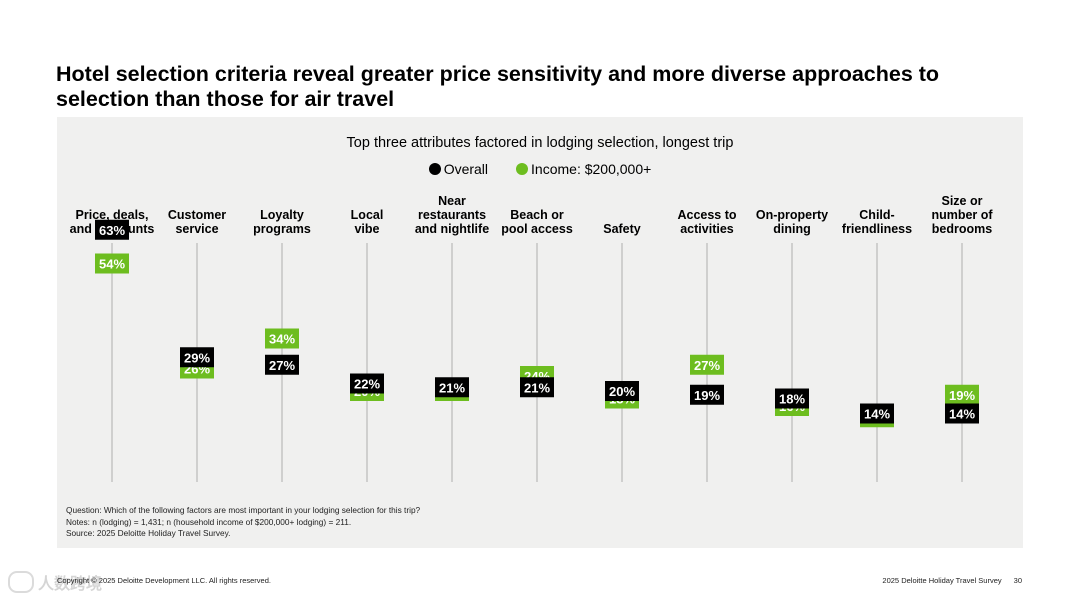 Image resolution: width=1080 pixels, height=608 pixels. What do you see at coordinates (21, 582) in the screenshot?
I see `watermark-logo-icon` at bounding box center [21, 582].